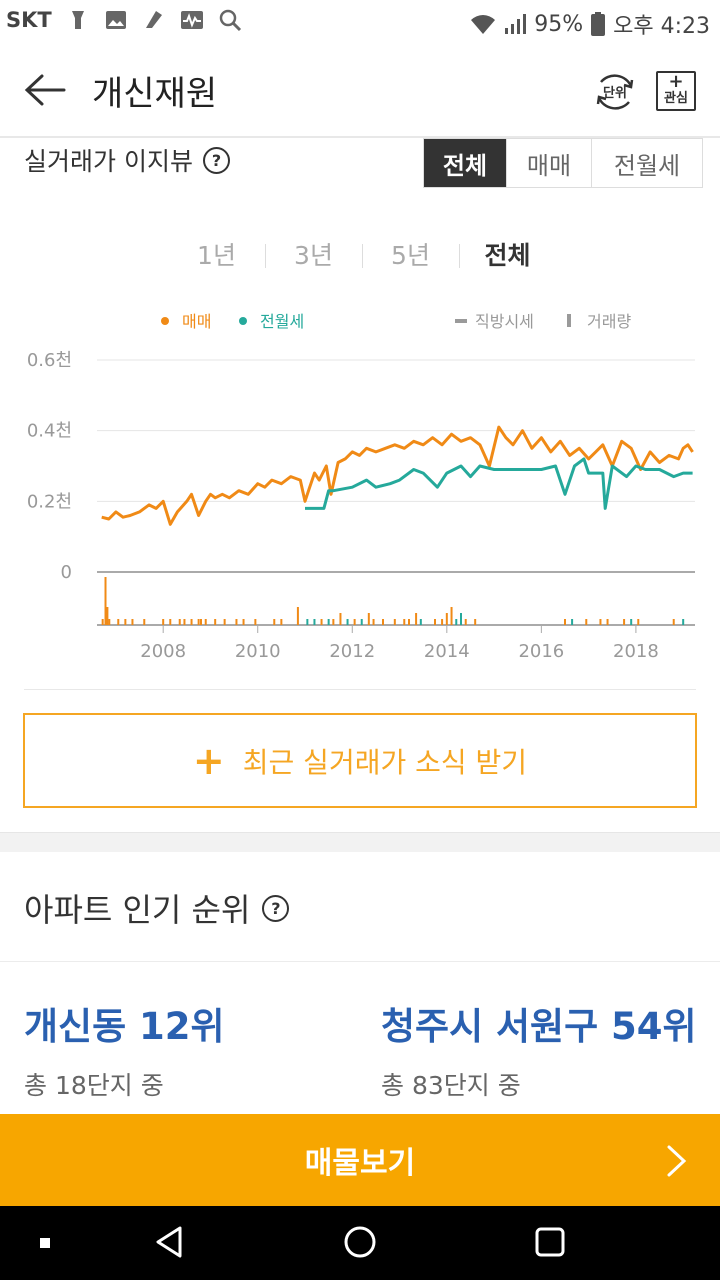 The height and width of the screenshot is (1280, 720). What do you see at coordinates (230, 20) in the screenshot?
I see `search-zoom-icon` at bounding box center [230, 20].